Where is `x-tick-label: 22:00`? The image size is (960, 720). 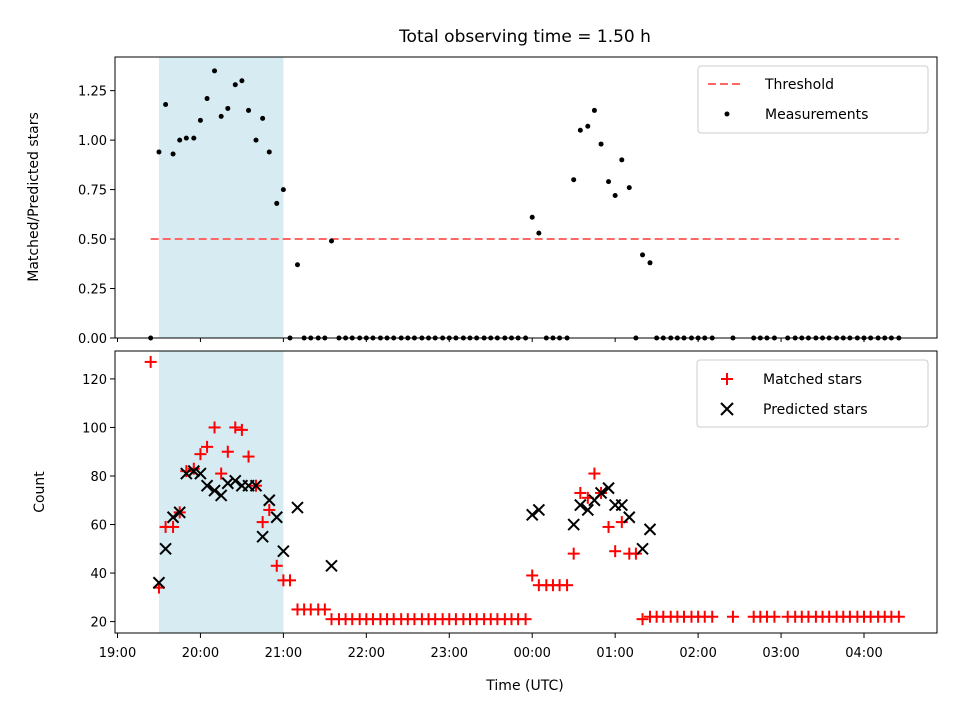 x-tick-label: 22:00 is located at coordinates (366, 653).